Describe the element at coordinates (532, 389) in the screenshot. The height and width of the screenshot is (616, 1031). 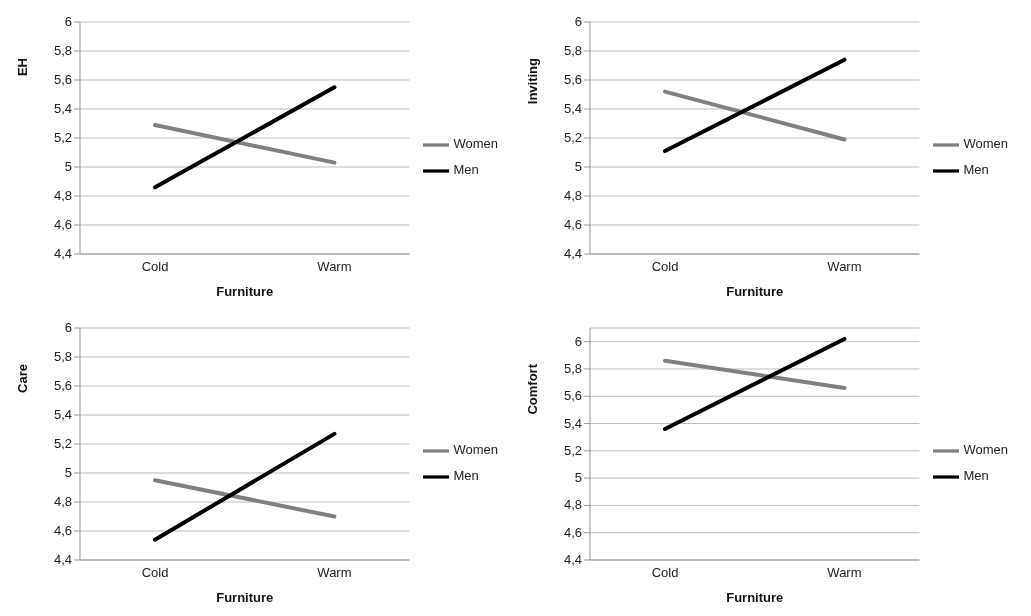
I see `y-axis-title: Comfort` at that location.